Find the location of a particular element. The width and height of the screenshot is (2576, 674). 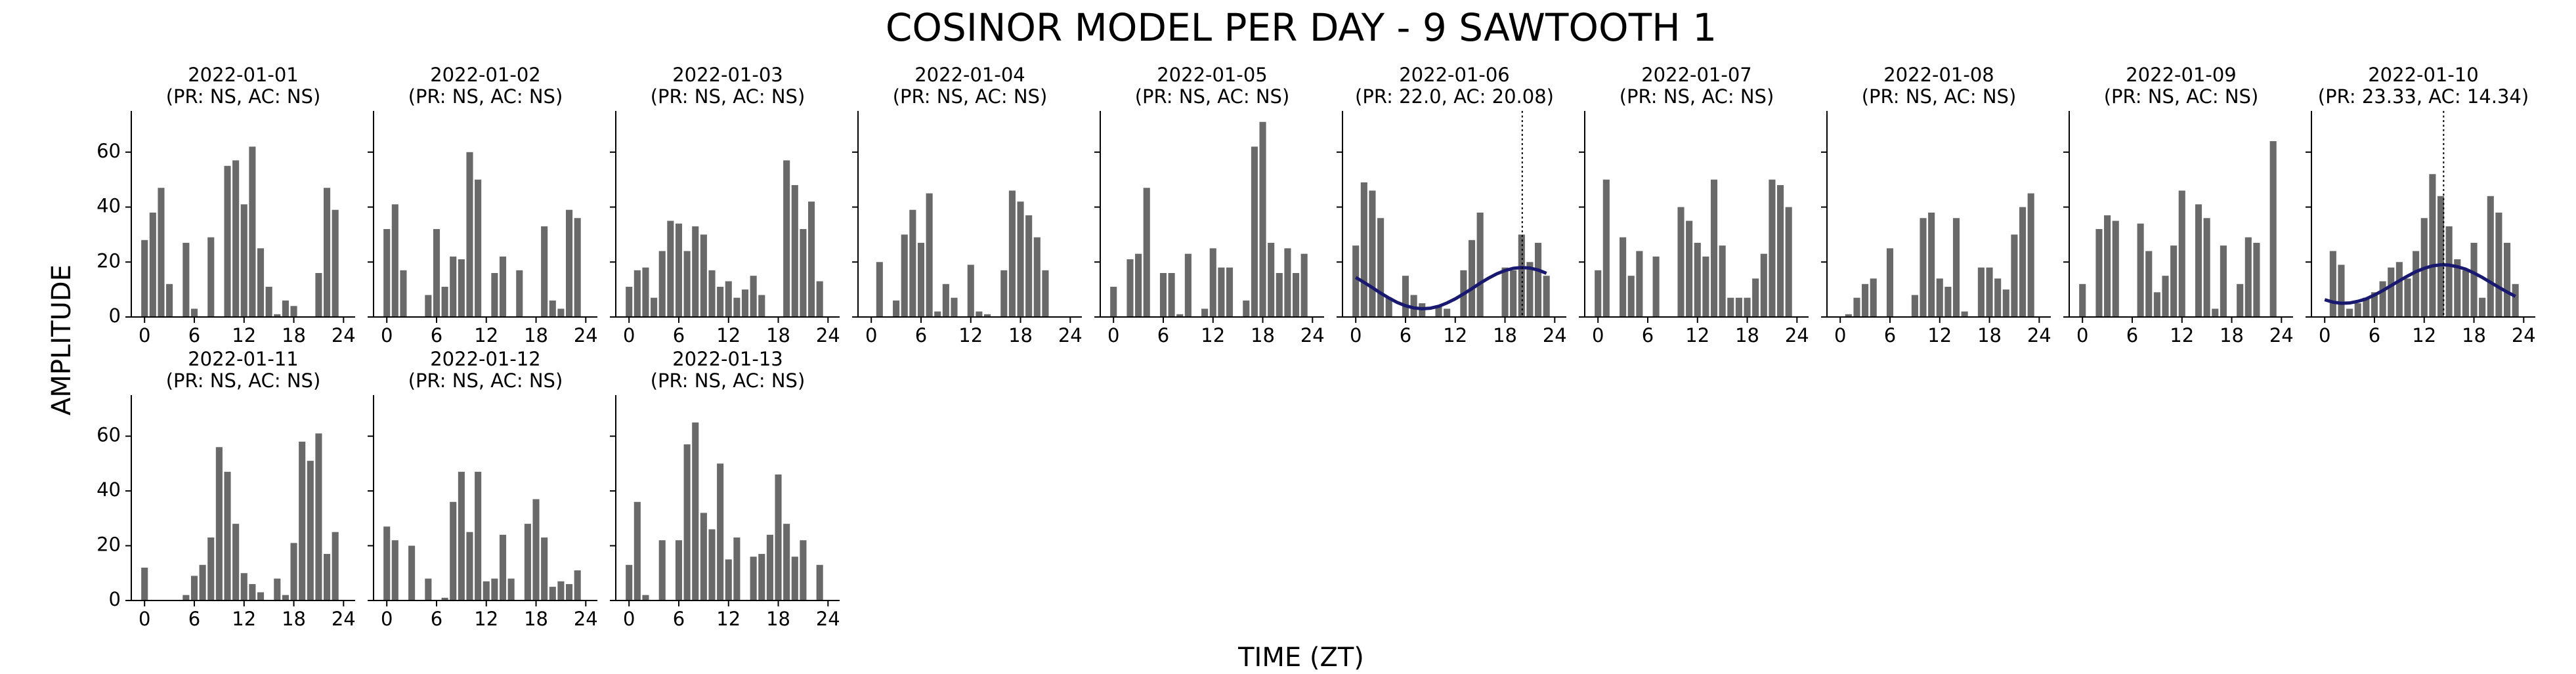

panel-title: 2022-01-11 is located at coordinates (243, 359).